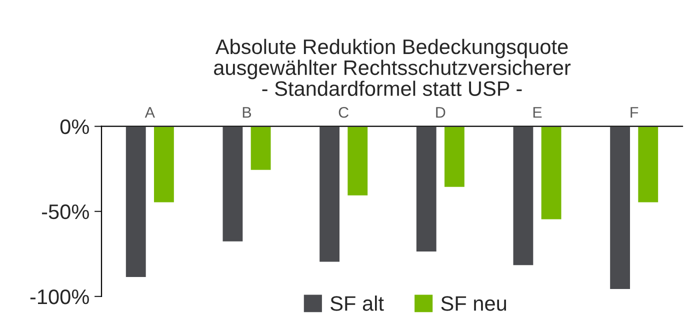  What do you see at coordinates (149, 112) in the screenshot?
I see `x-tick-label: A` at bounding box center [149, 112].